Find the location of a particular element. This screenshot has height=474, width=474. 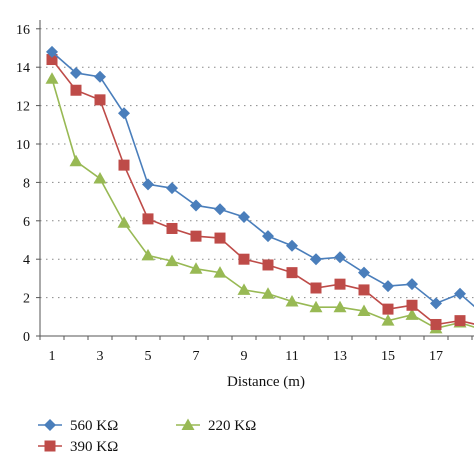

legend-item: 220 KΩ is located at coordinates (216, 426).